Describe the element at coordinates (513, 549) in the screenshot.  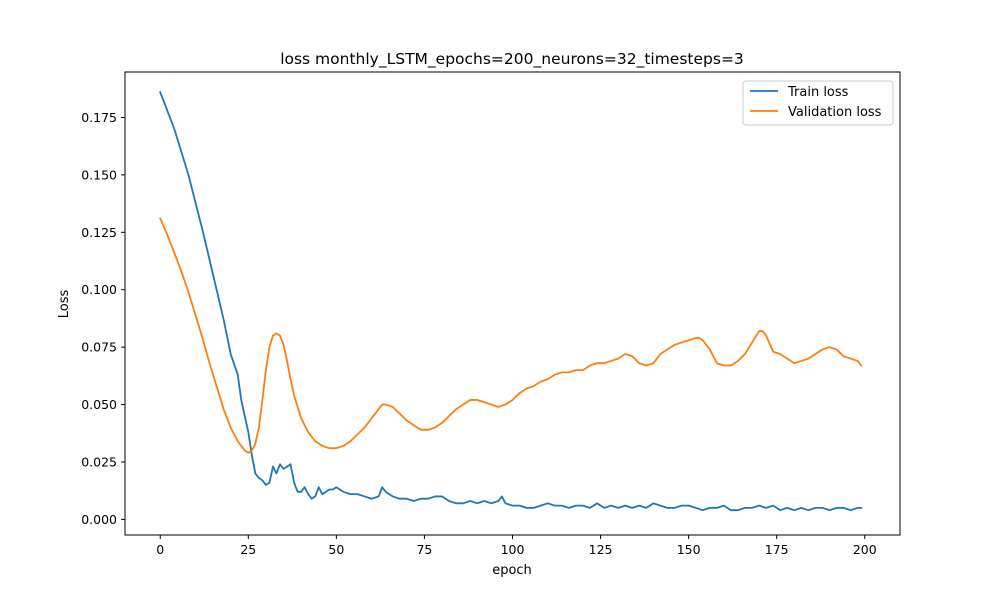
I see `x-tick-label: 100` at that location.